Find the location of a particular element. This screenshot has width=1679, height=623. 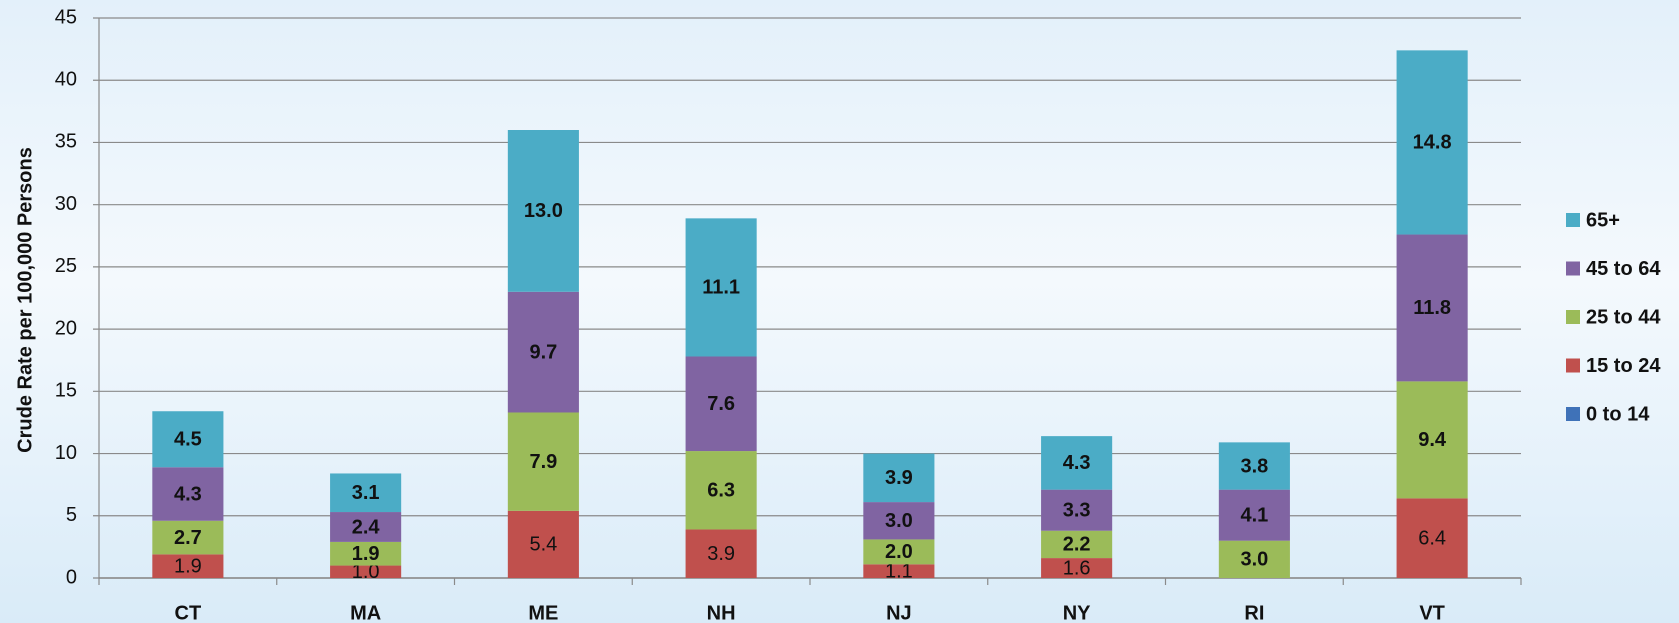

data-label: 5.4 is located at coordinates (543, 545).